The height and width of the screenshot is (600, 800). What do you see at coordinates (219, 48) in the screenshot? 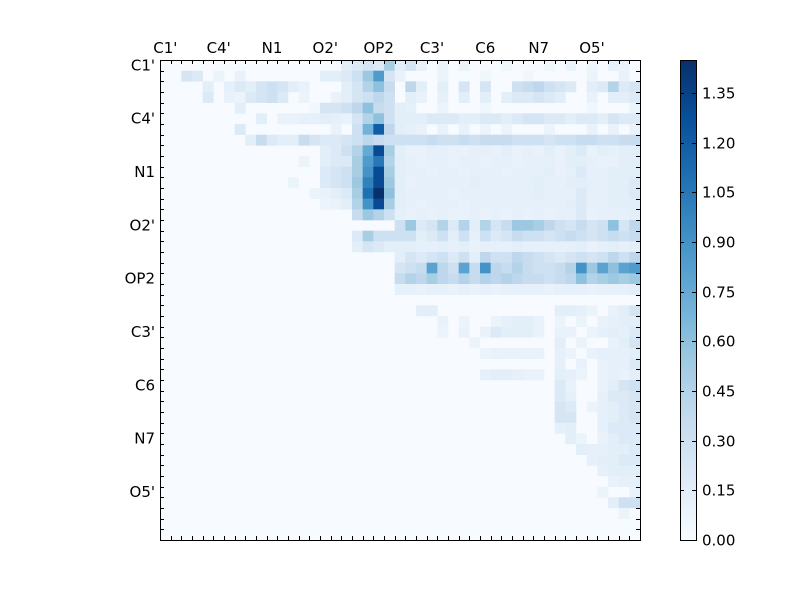
I see `x-tick-label: C4'` at bounding box center [219, 48].